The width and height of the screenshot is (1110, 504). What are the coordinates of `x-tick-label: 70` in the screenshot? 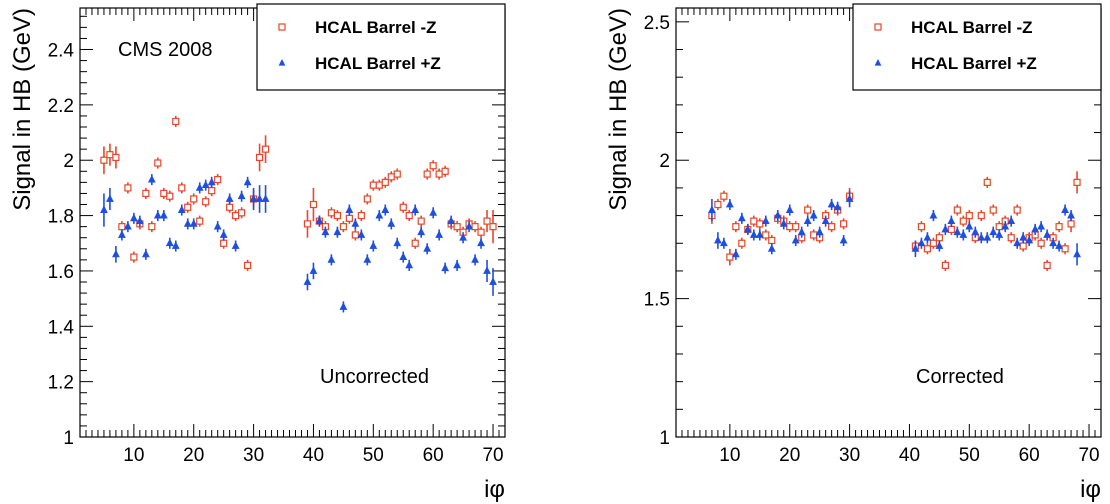 It's located at (1088, 455).